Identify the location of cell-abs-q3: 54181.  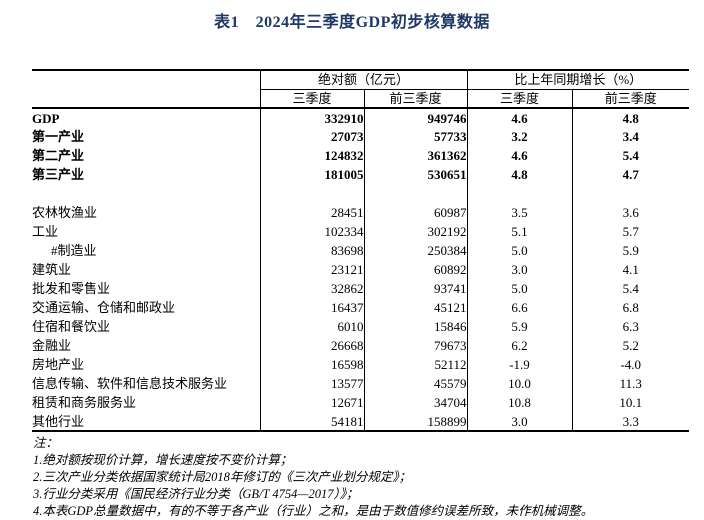
(311, 421).